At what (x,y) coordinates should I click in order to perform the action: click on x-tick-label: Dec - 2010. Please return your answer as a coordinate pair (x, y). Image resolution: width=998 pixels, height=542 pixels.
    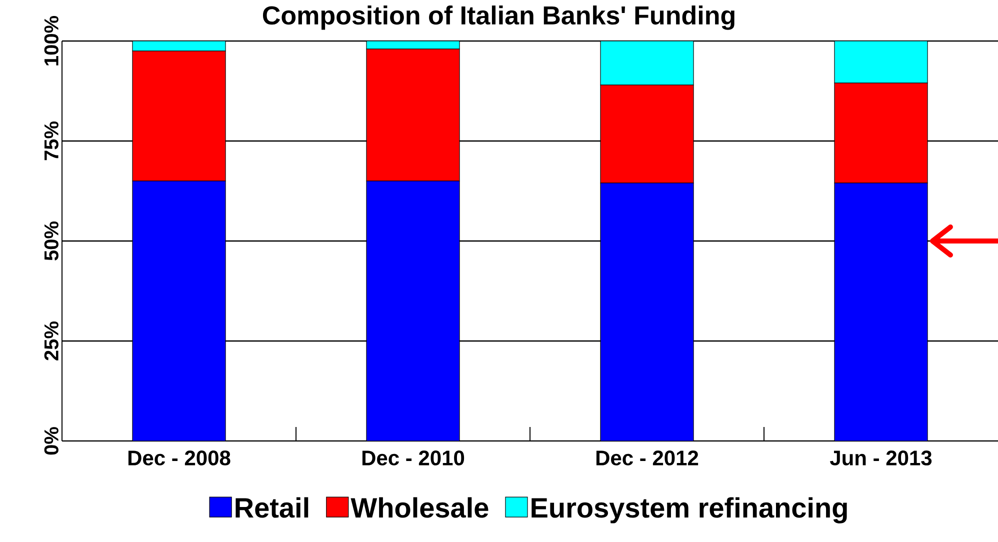
    Looking at the image, I should click on (413, 458).